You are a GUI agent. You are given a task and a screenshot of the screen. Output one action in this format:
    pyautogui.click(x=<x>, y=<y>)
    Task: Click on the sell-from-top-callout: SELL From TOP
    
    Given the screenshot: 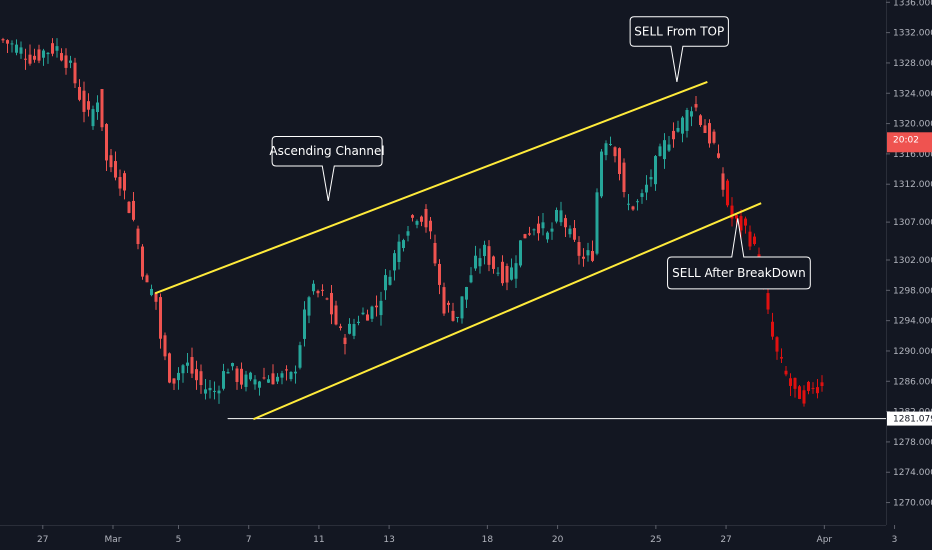 What is the action you would take?
    pyautogui.click(x=679, y=49)
    